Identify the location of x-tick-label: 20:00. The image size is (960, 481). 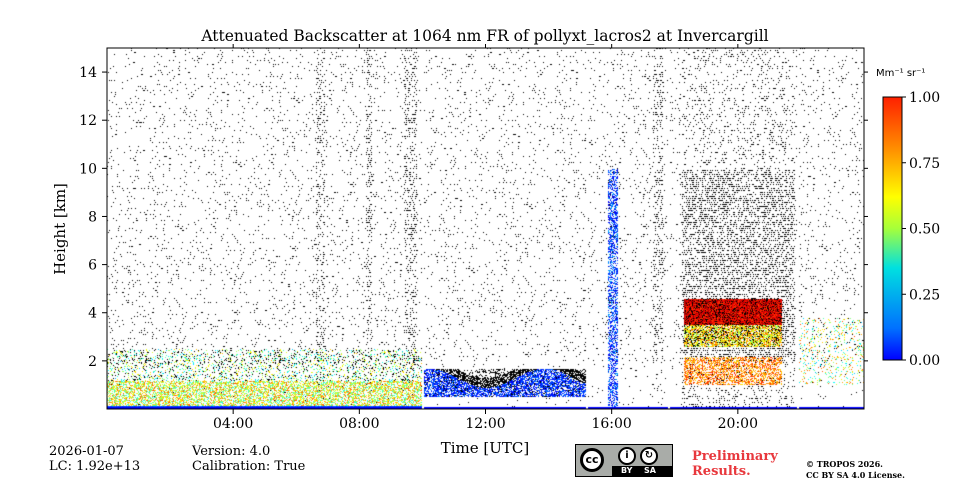
(738, 424).